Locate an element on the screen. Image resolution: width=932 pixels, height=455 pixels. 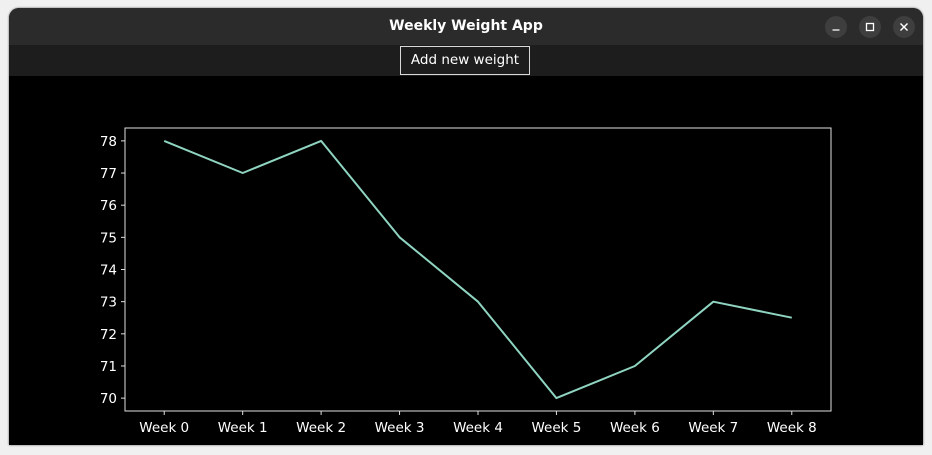
title-bar: Weekly Weight App is located at coordinates (466, 26).